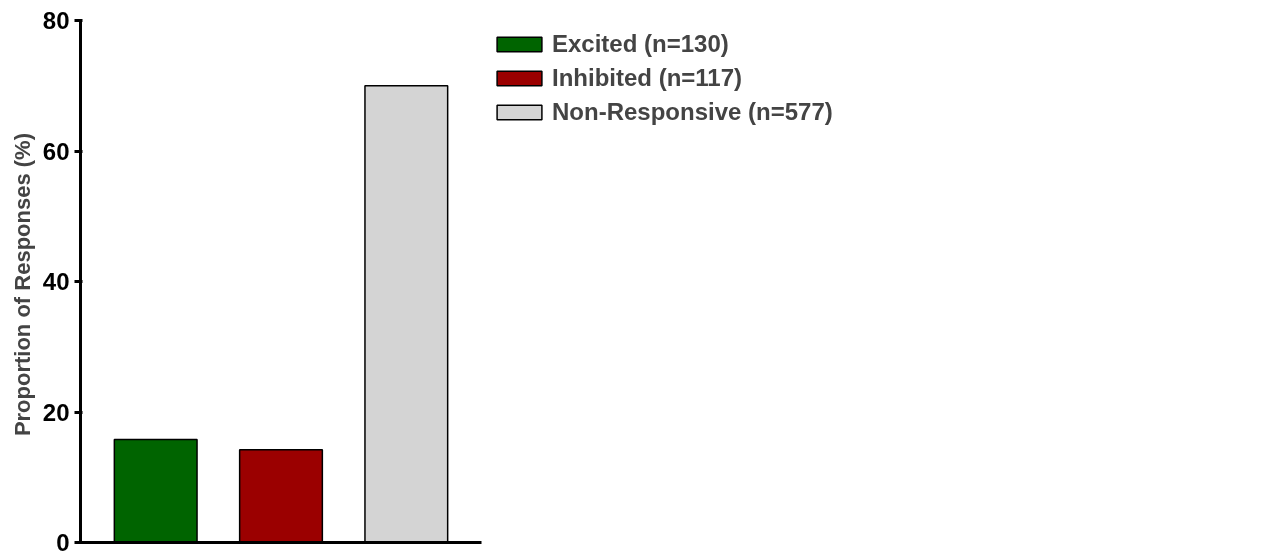  What do you see at coordinates (22, 284) in the screenshot?
I see `y-axis-title: Proportion of Responses (%)` at bounding box center [22, 284].